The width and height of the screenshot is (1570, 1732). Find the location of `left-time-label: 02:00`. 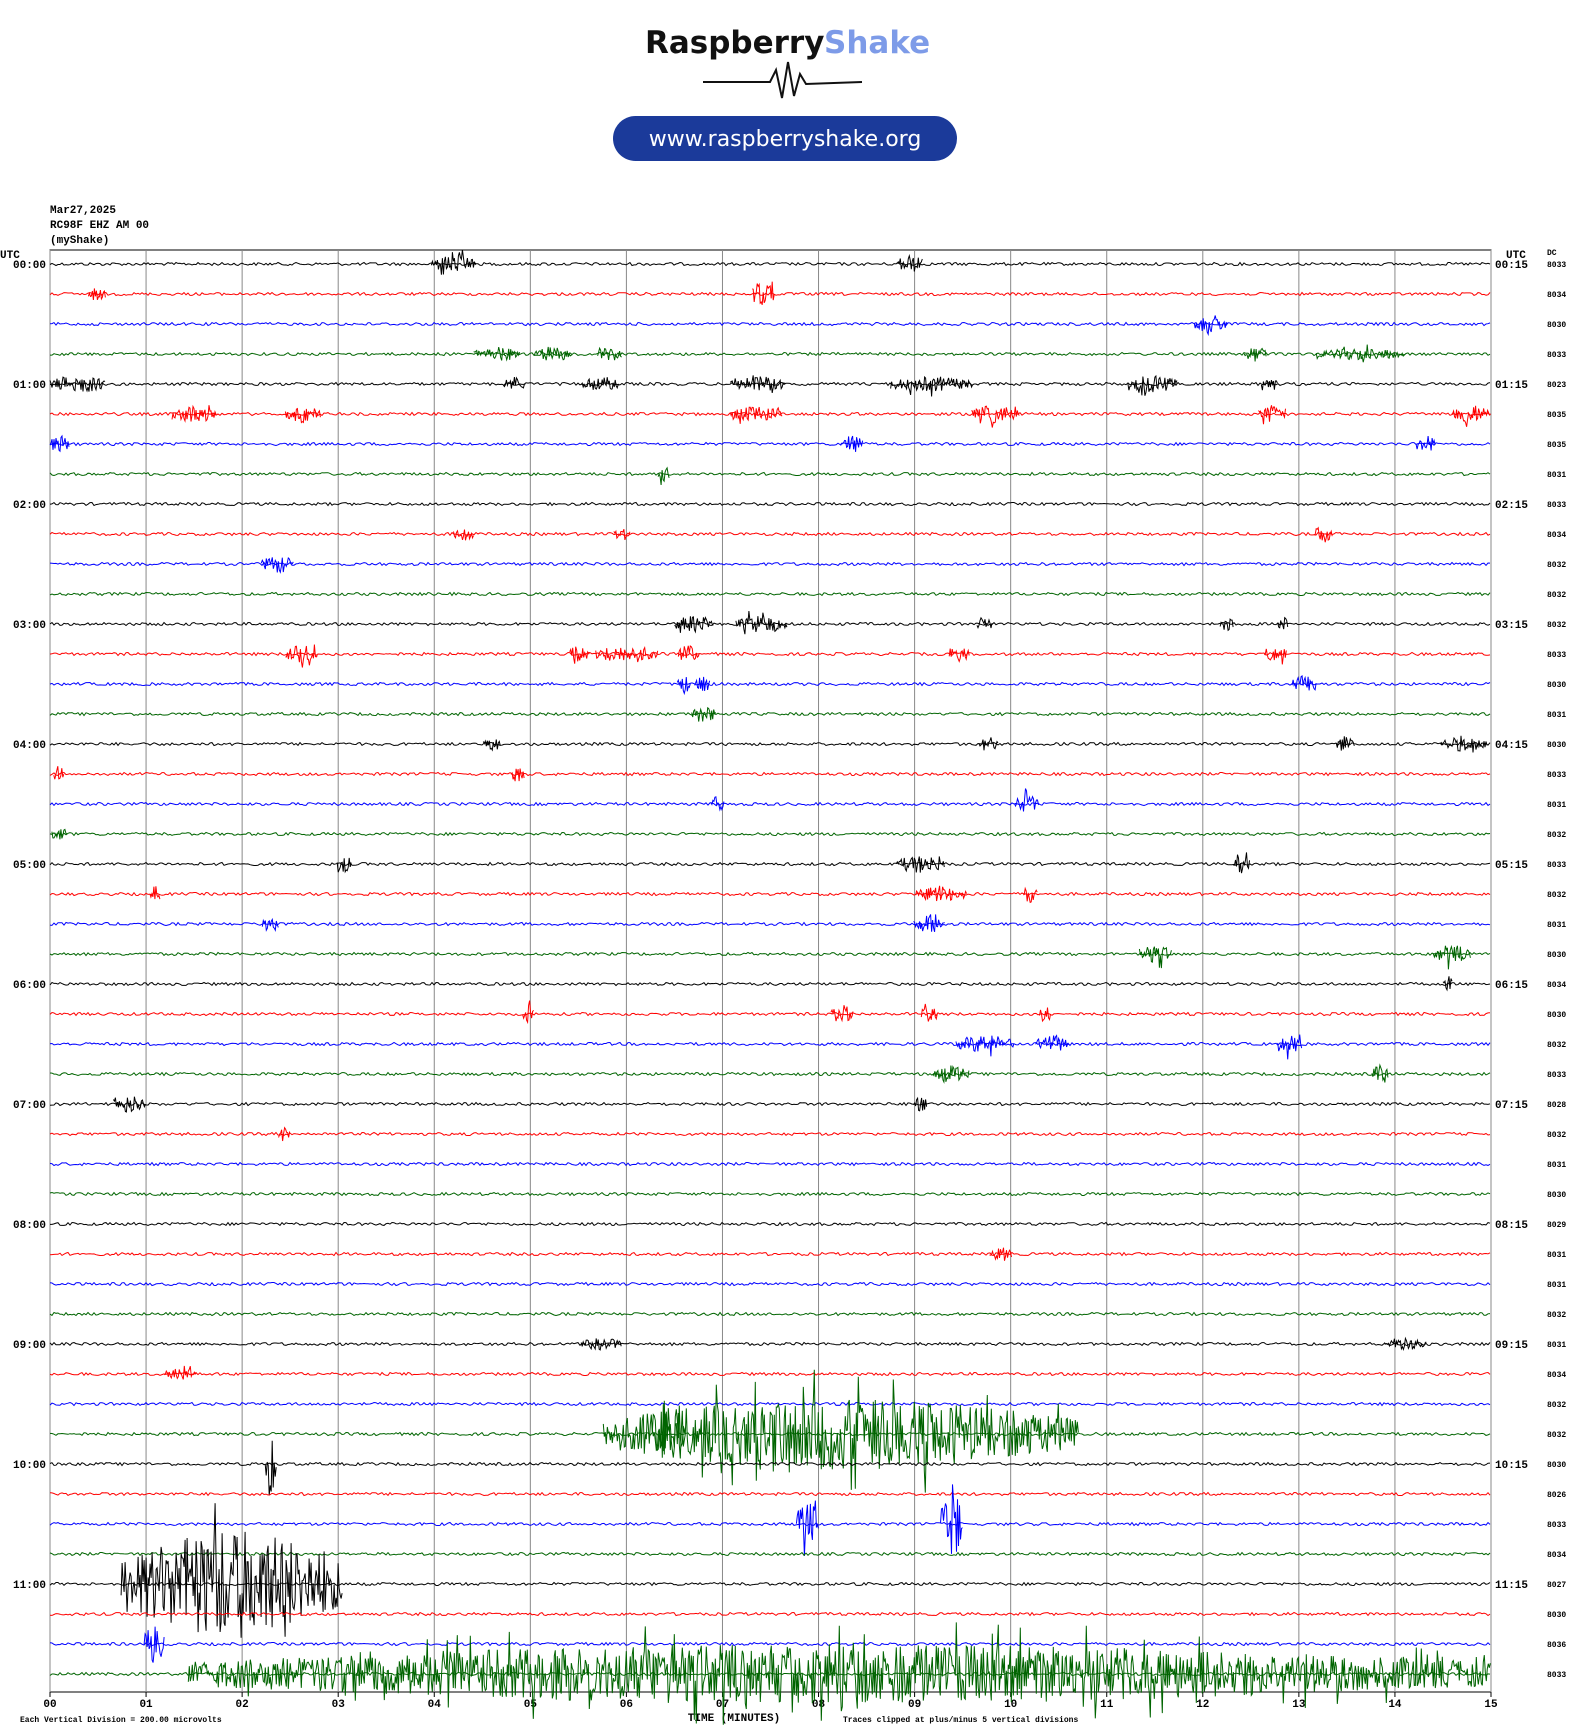

left-time-label: 02:00 is located at coordinates (29, 506).